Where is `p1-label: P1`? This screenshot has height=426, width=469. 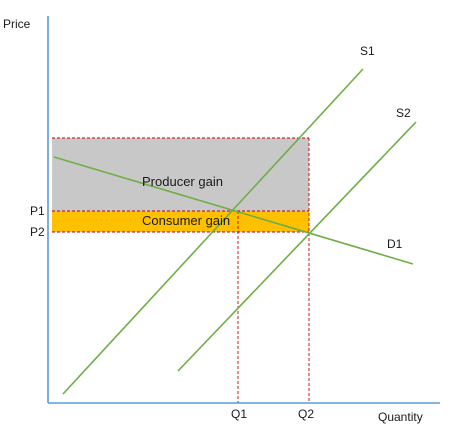
p1-label: P1 is located at coordinates (37, 211).